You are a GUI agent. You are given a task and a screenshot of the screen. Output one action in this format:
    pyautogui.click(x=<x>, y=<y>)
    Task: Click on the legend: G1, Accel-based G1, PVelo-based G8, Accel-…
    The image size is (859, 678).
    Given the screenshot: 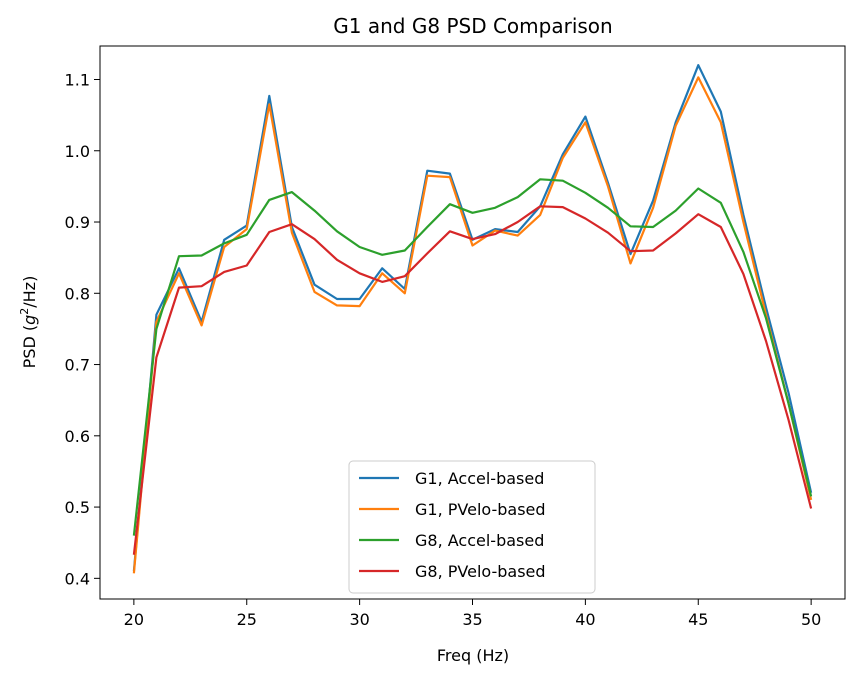 What is the action you would take?
    pyautogui.click(x=472, y=527)
    